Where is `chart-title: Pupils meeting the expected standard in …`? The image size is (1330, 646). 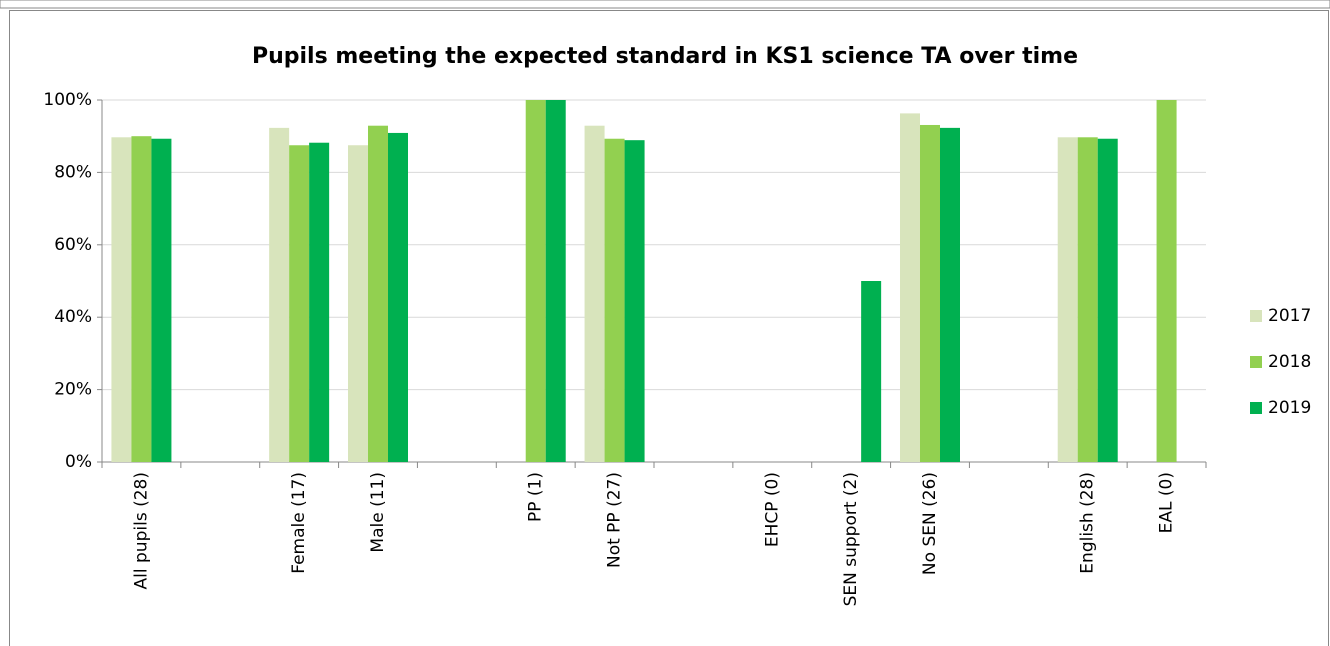 chart-title: Pupils meeting the expected standard in … is located at coordinates (665, 56).